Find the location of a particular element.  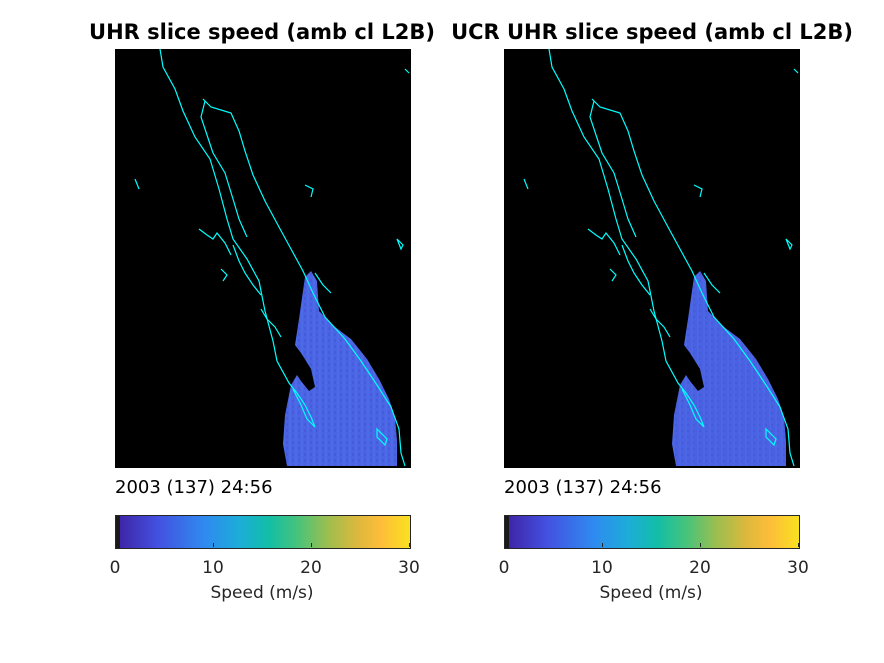

panel-1-title: UHR slice speed (amb cl L2B) is located at coordinates (262, 32).